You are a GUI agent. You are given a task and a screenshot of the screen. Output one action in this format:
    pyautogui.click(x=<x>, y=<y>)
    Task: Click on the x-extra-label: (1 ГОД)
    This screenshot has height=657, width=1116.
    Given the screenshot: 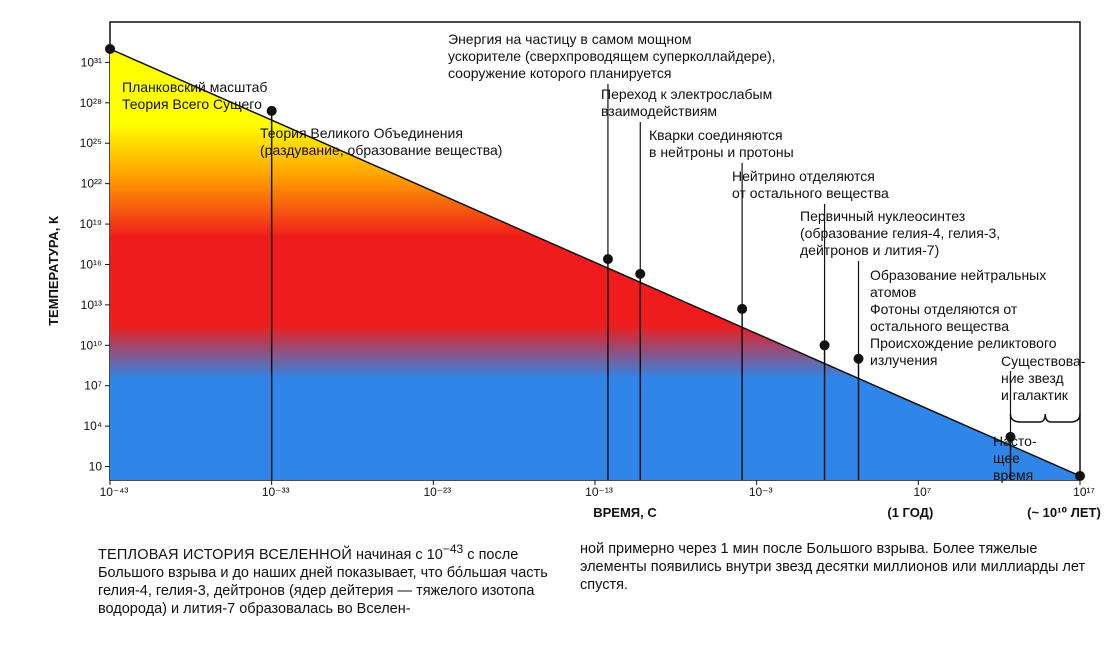 What is the action you would take?
    pyautogui.click(x=910, y=512)
    